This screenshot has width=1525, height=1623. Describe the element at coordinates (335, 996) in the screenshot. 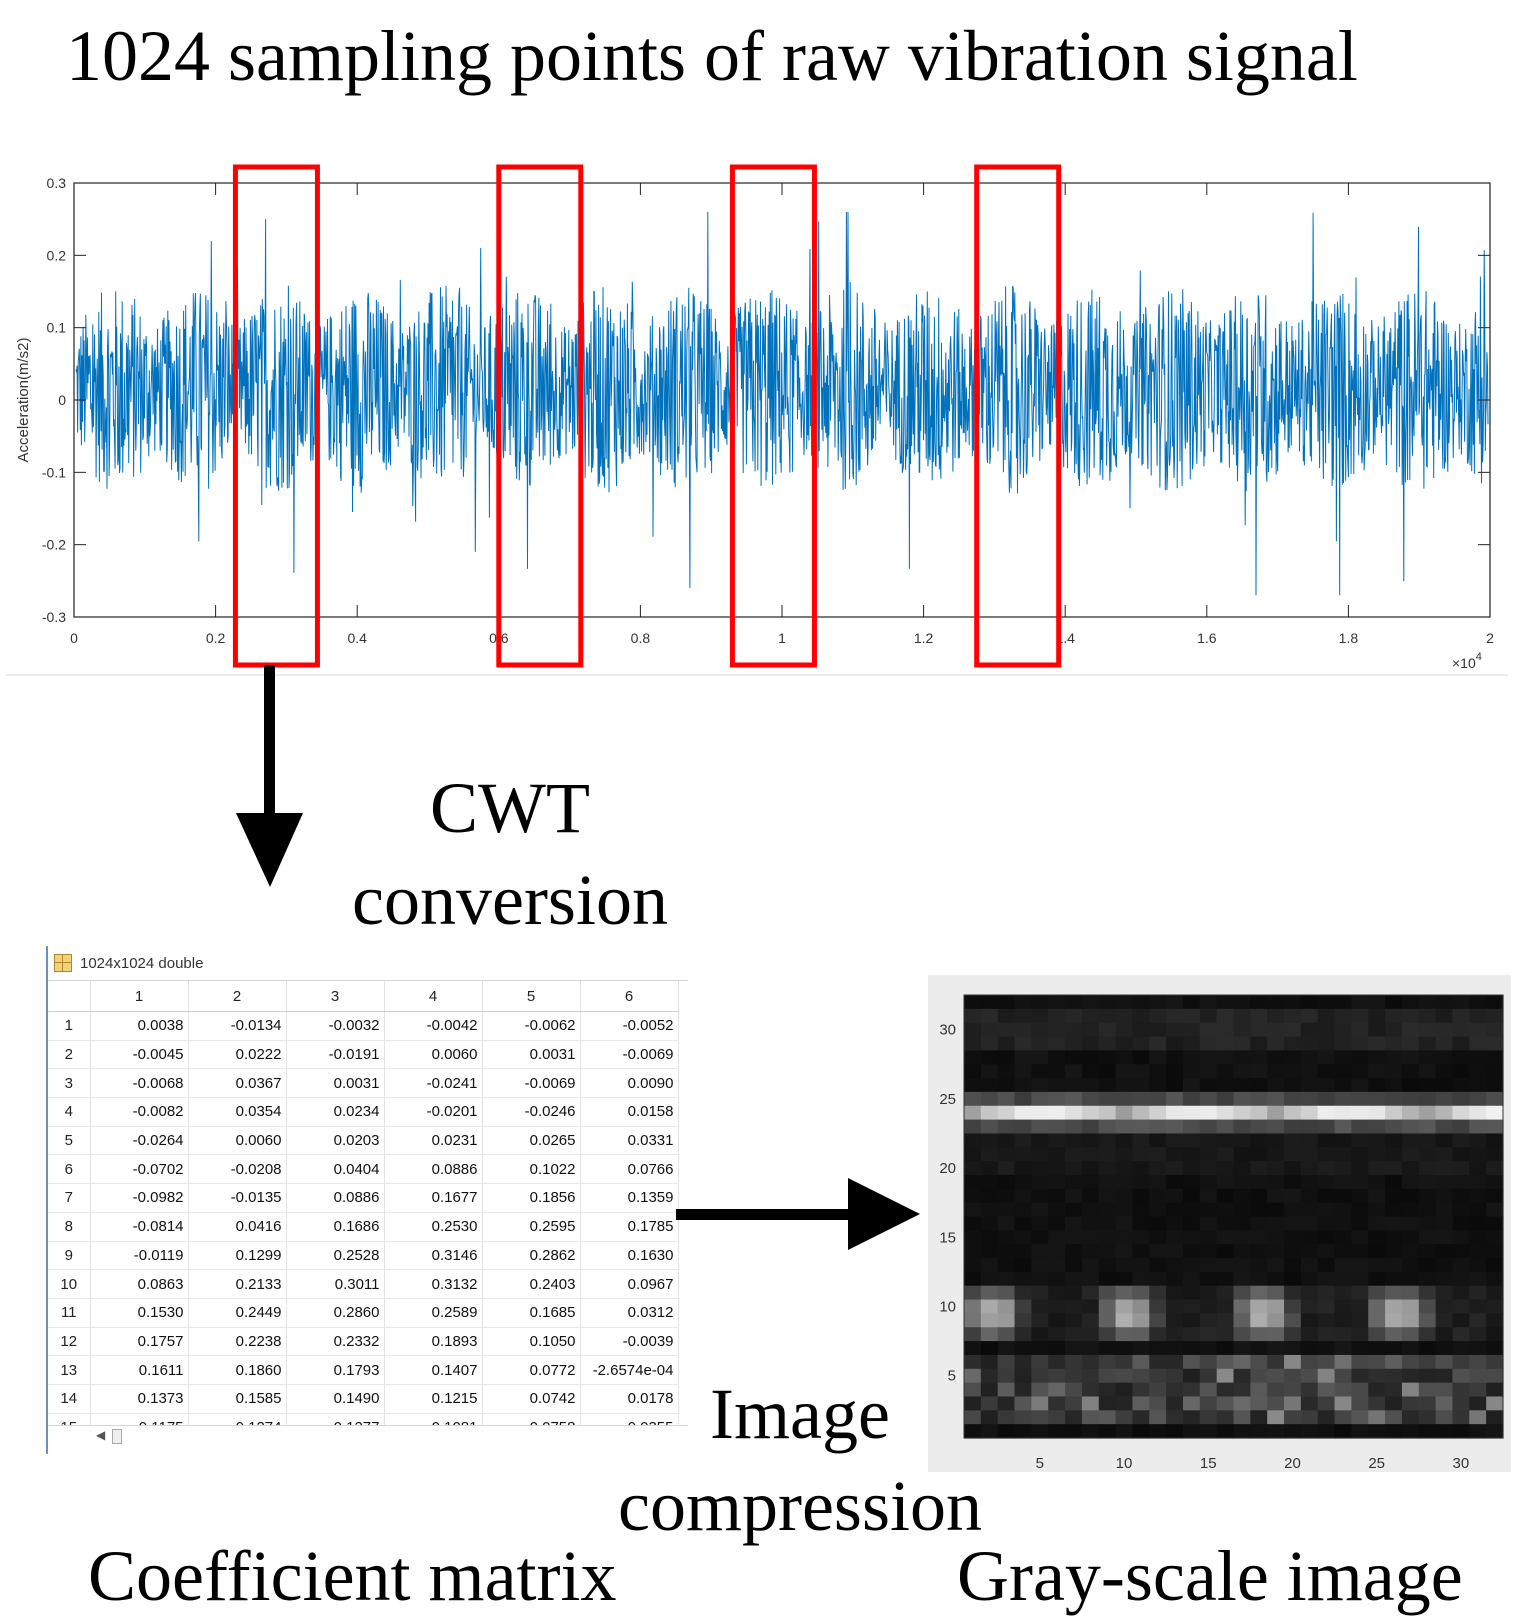

I see `column-header: 3` at that location.